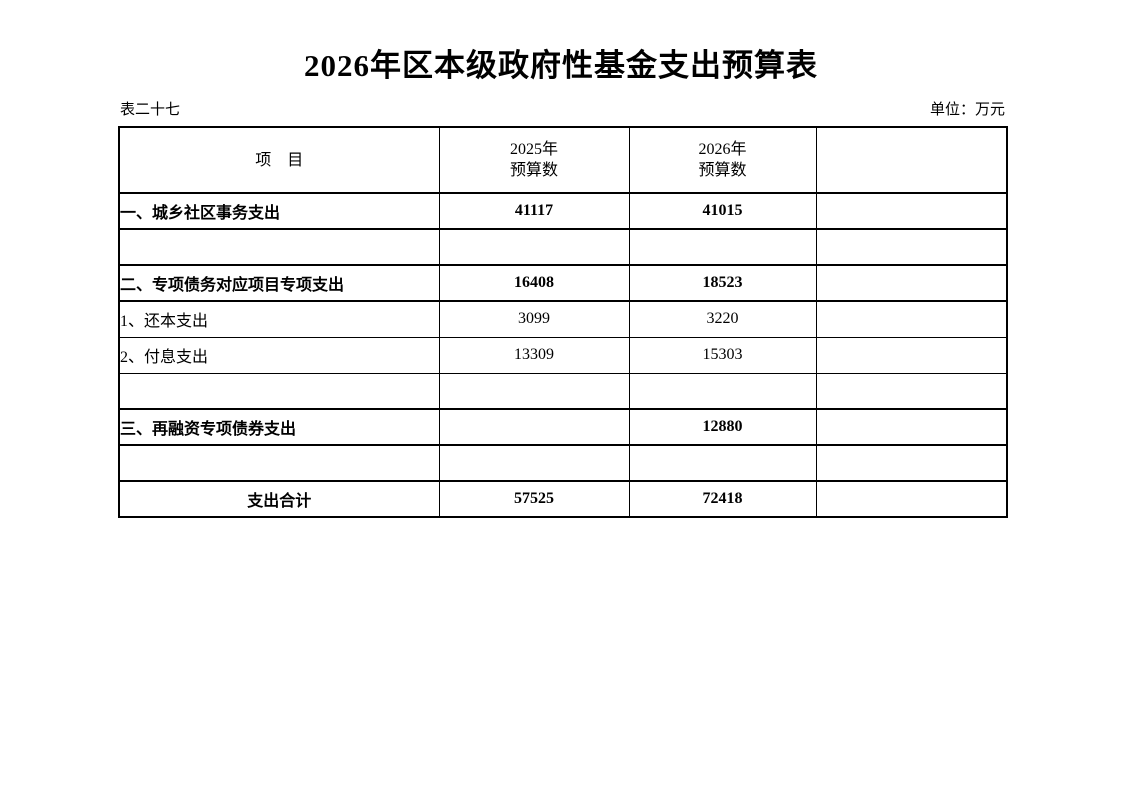  I want to click on cell-2026-value: 41015, so click(722, 211).